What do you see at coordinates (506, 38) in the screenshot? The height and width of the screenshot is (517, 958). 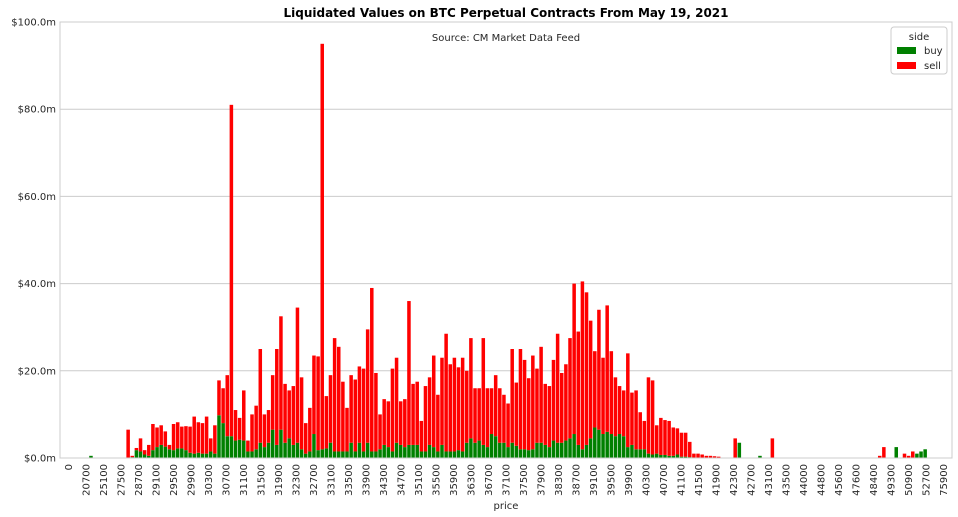 I see `chart-subtitle: Source: CM Market Data Feed` at bounding box center [506, 38].